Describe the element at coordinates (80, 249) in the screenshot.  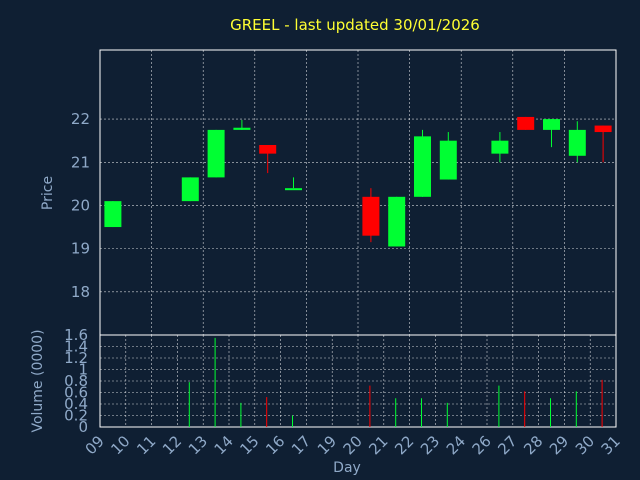
I see `price-tick-label: 19` at that location.